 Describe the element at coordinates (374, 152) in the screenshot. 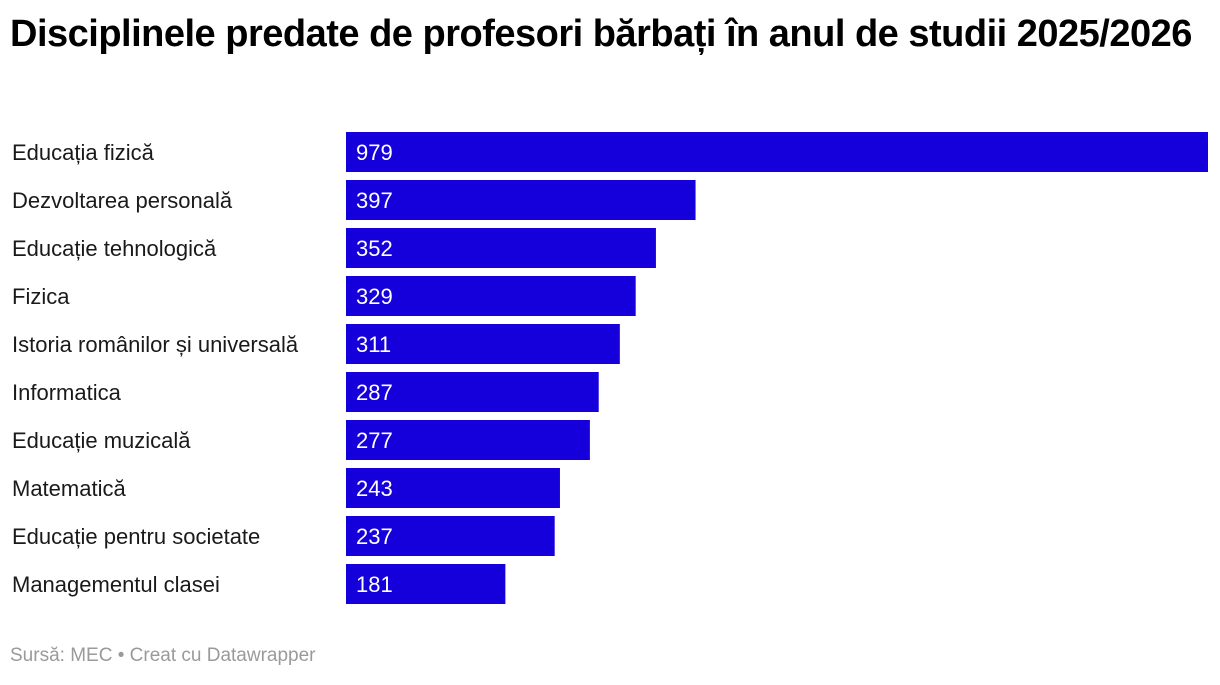

I see `value-label: 979` at that location.